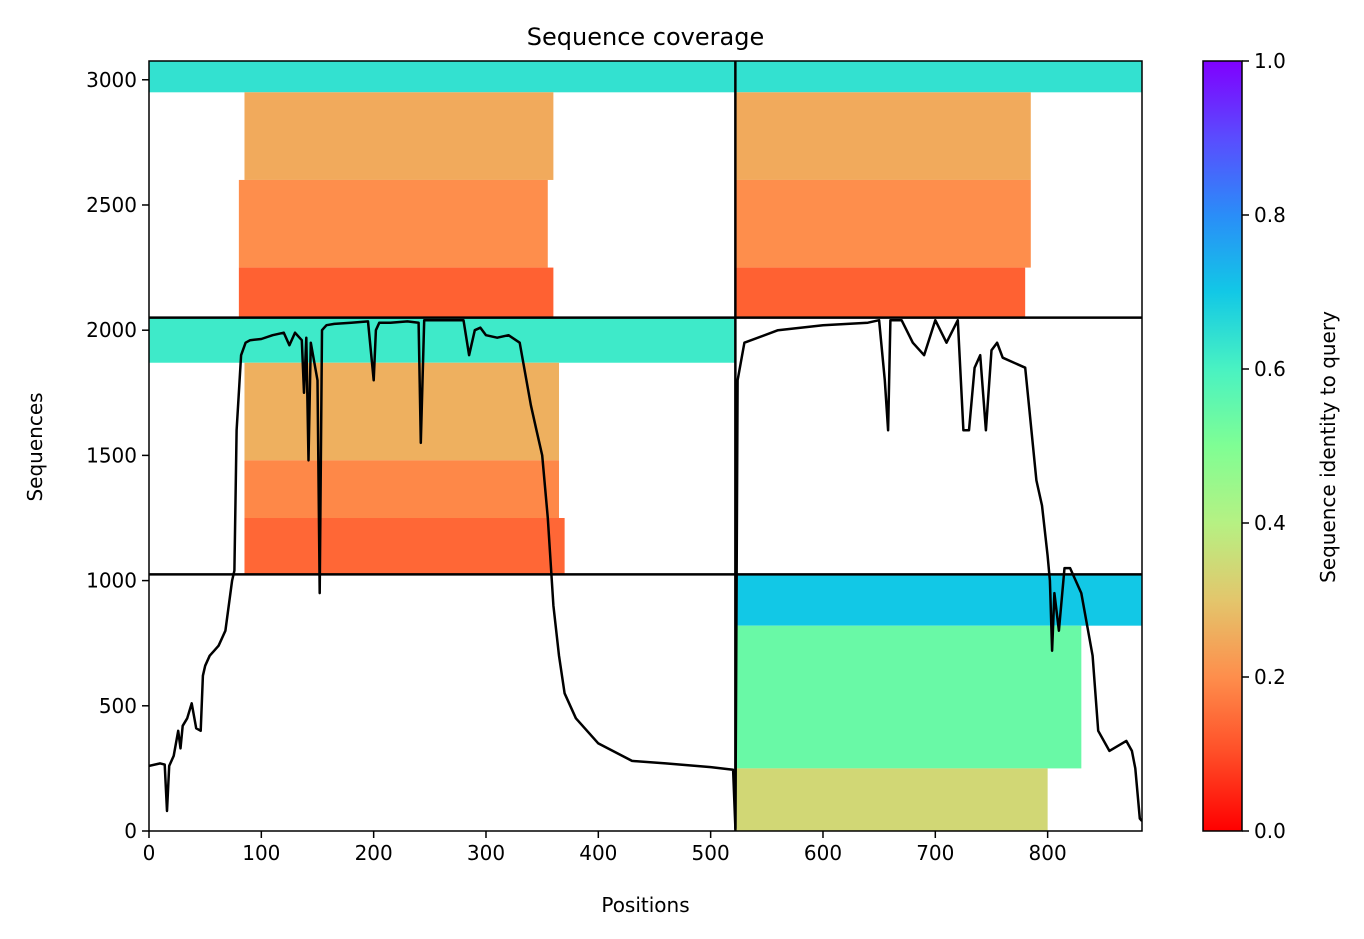 Image resolution: width=1364 pixels, height=939 pixels. What do you see at coordinates (261, 853) in the screenshot?
I see `x-tick-label: 100` at bounding box center [261, 853].